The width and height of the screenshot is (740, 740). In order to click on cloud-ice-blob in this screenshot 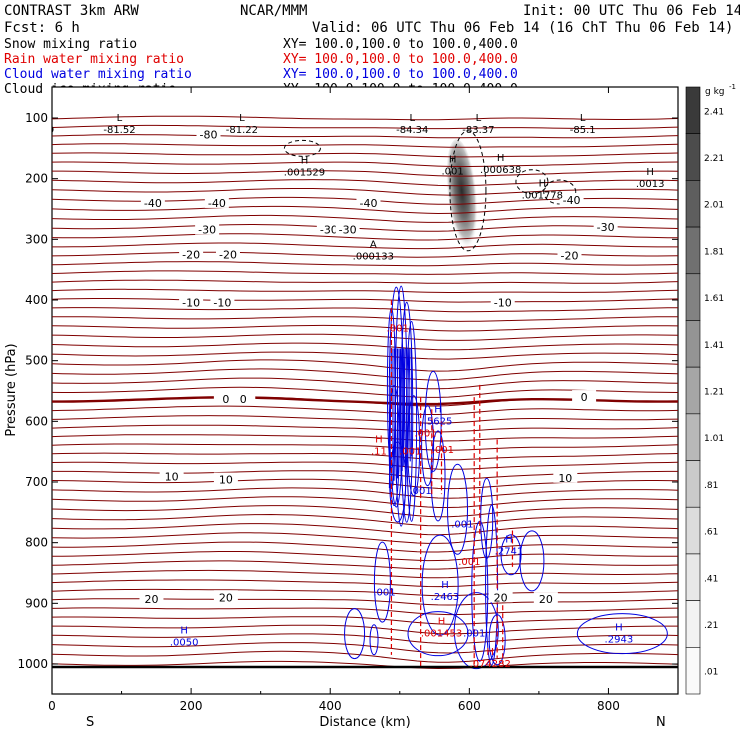, I will do `click(462, 197)`.